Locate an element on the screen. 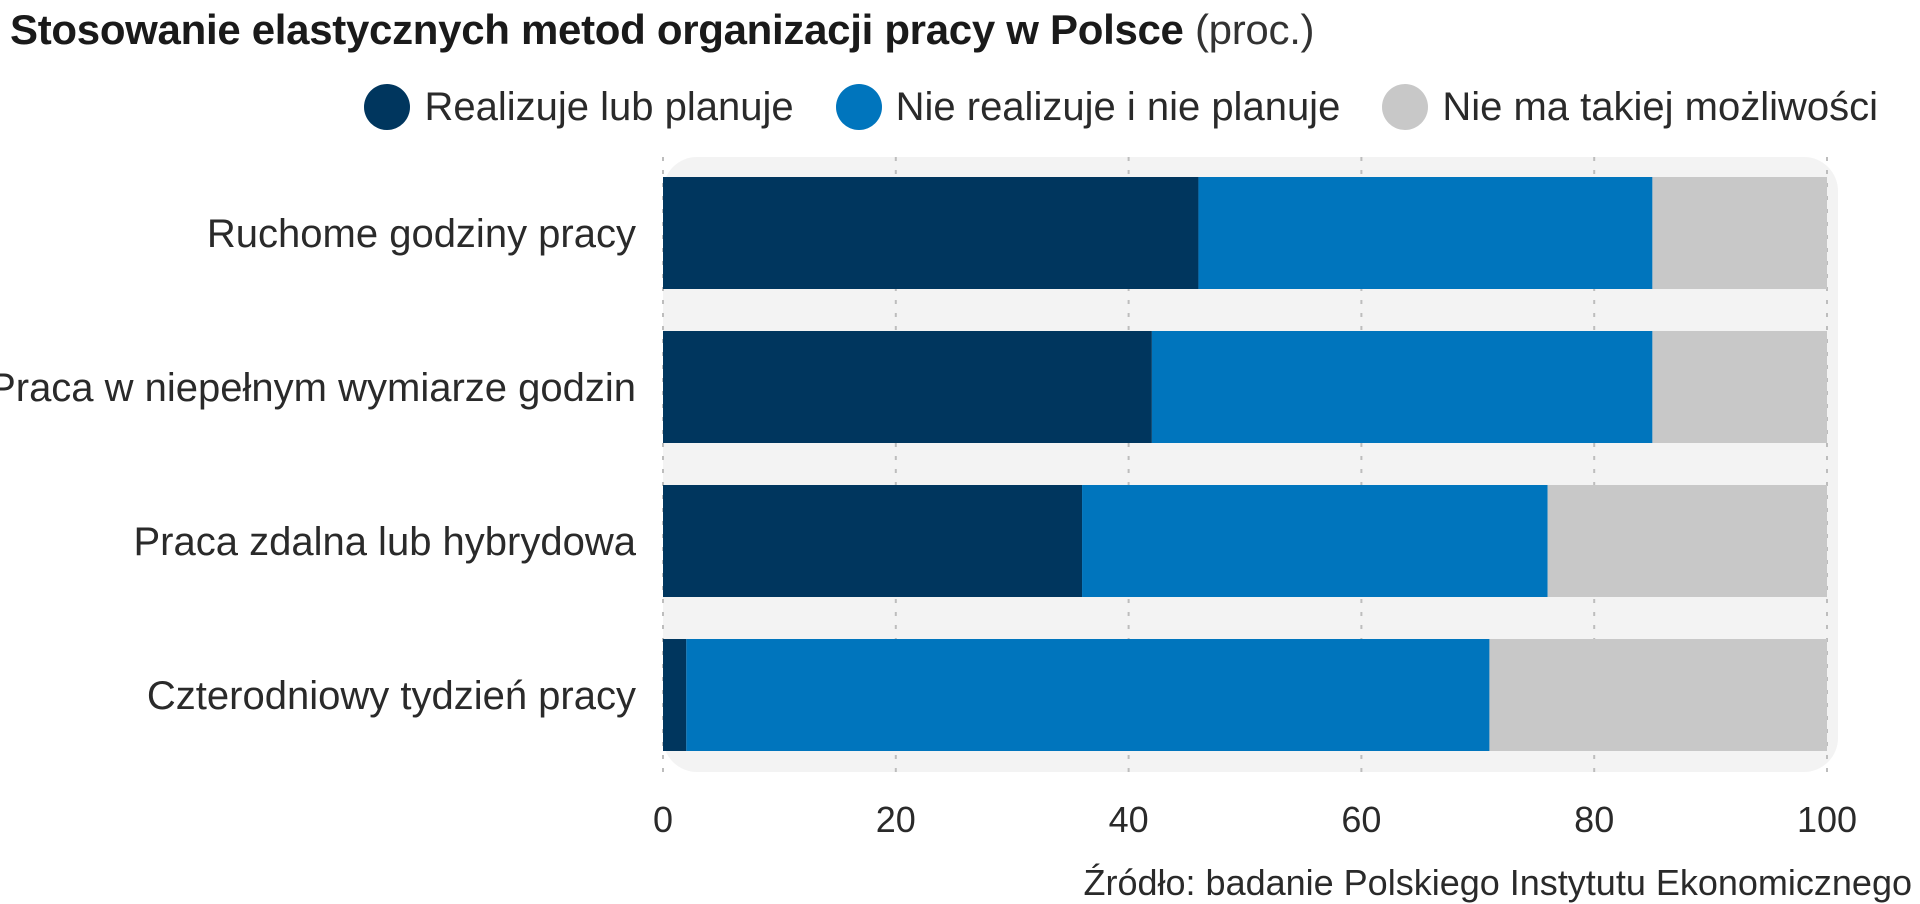  legend-label-series-1: Nie realizuje i nie planuje is located at coordinates (1118, 106).